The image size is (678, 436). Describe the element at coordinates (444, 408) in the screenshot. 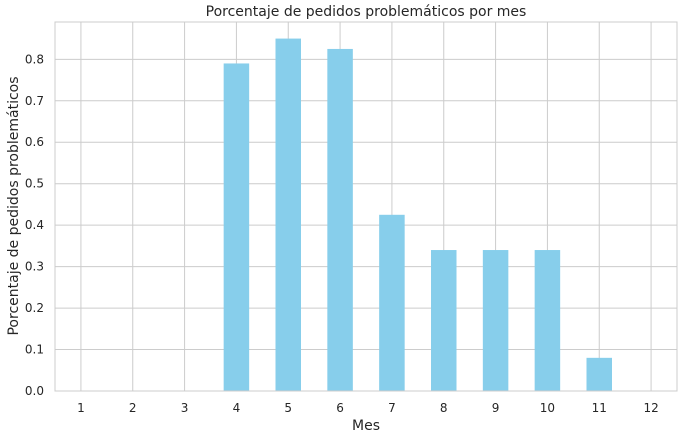

I see `x-tick-label: 8` at that location.